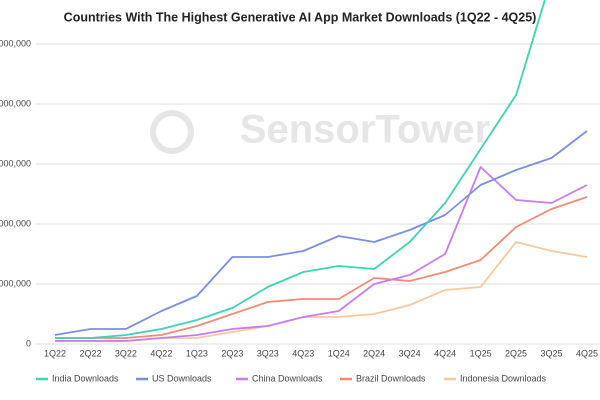  I want to click on x-tick-label: 1Q22, so click(55, 353).